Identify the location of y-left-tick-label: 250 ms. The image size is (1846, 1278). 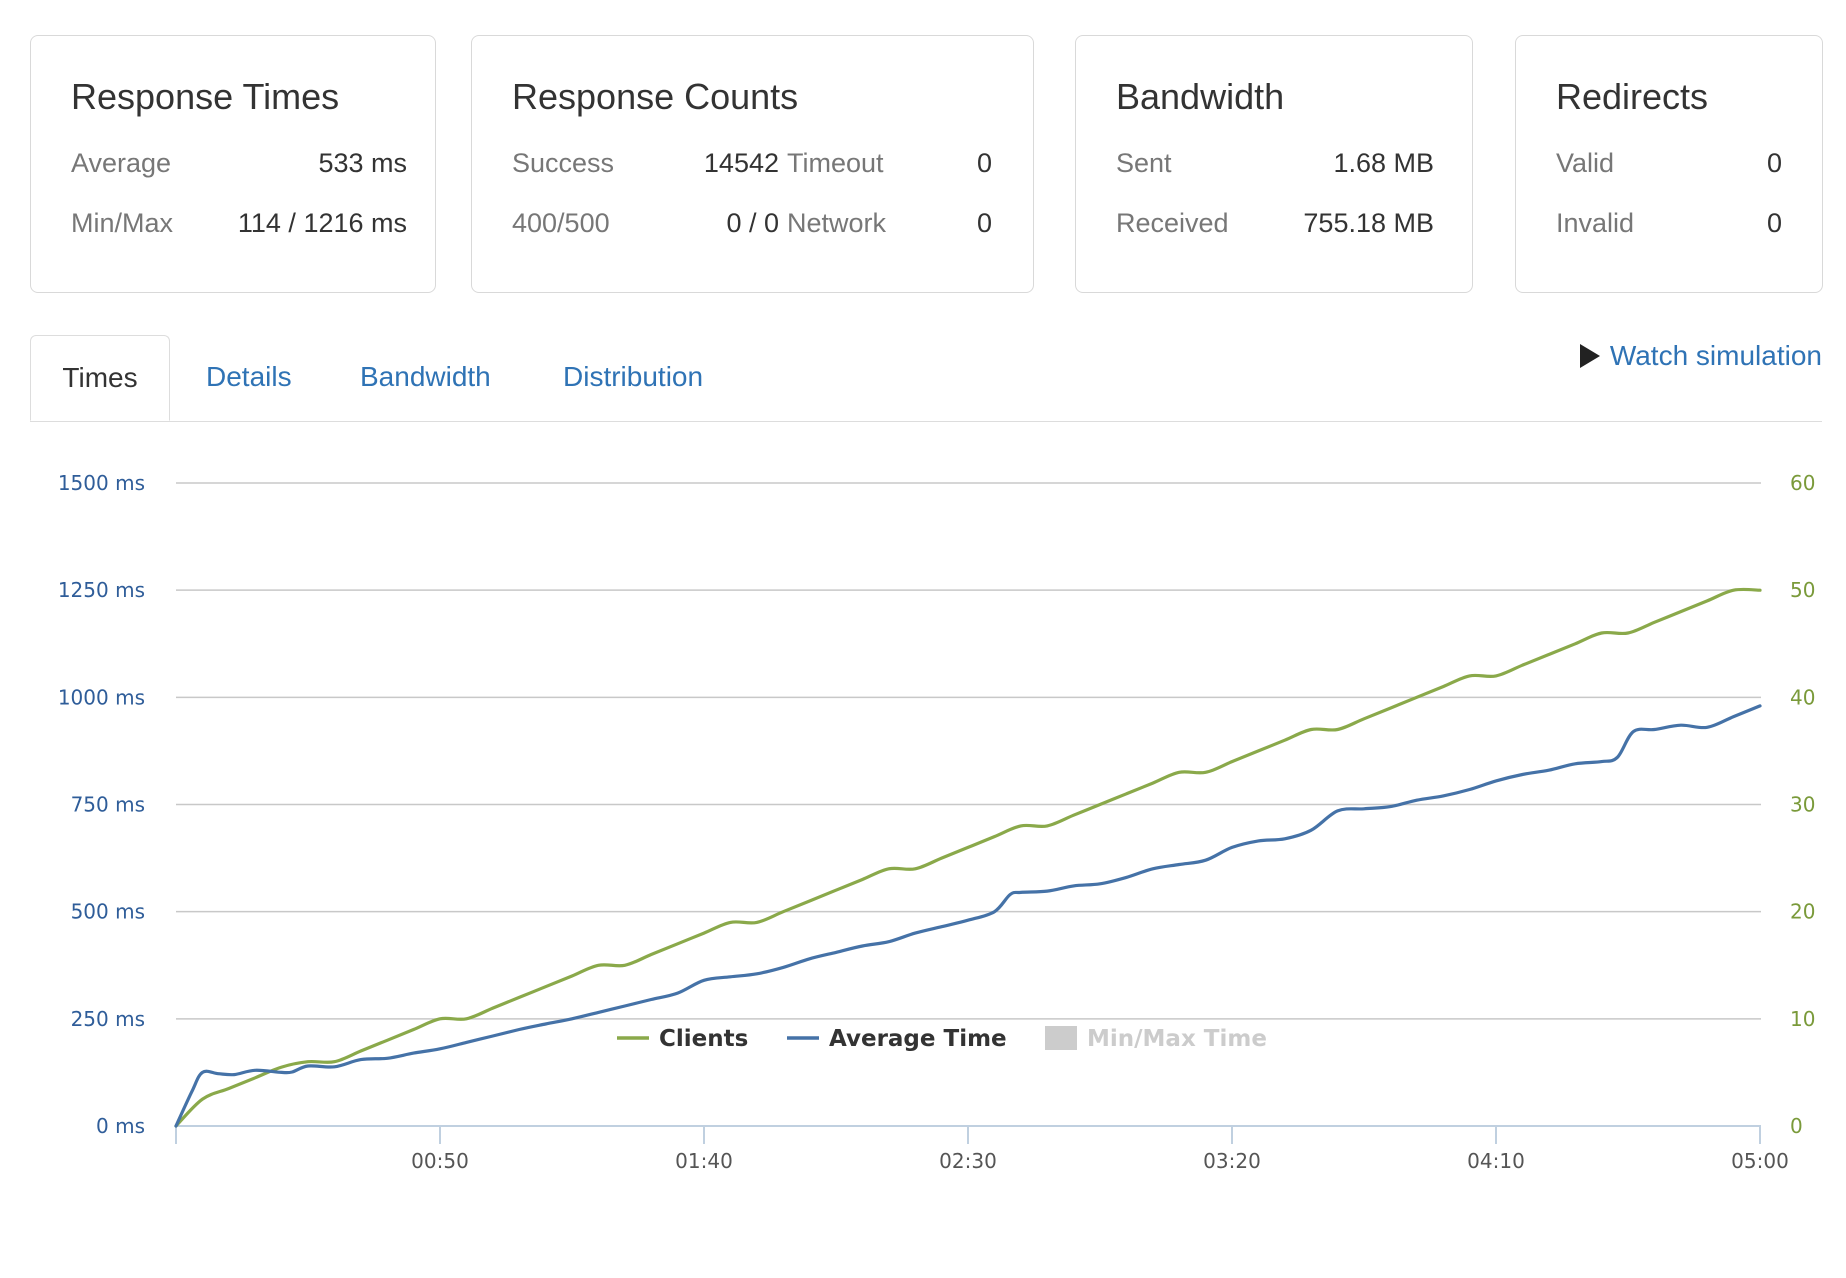
(108, 1019).